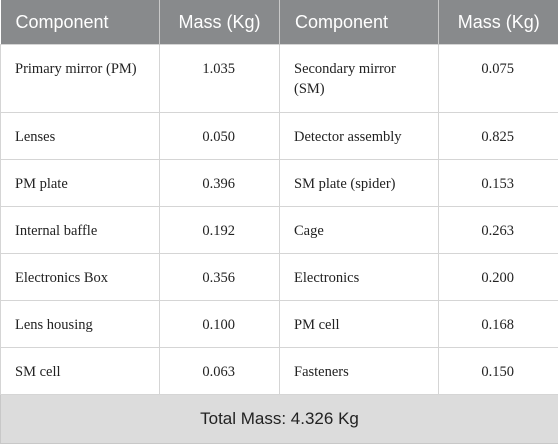 This screenshot has width=558, height=444. Describe the element at coordinates (80, 22) in the screenshot. I see `header-component-1: Component` at that location.